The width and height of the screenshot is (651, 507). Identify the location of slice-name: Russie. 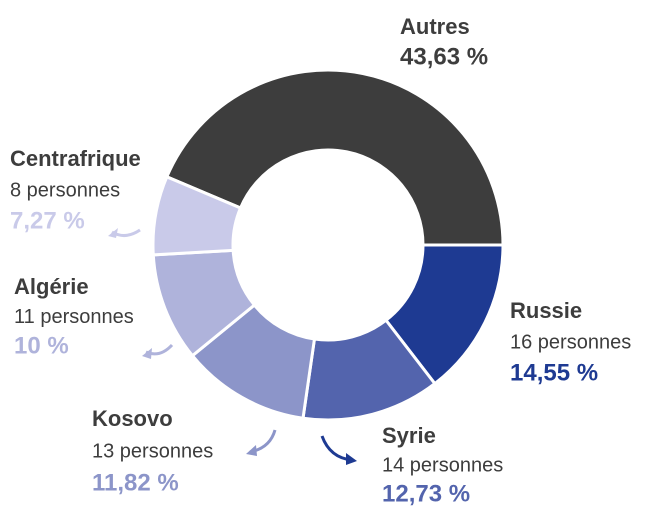
(546, 310).